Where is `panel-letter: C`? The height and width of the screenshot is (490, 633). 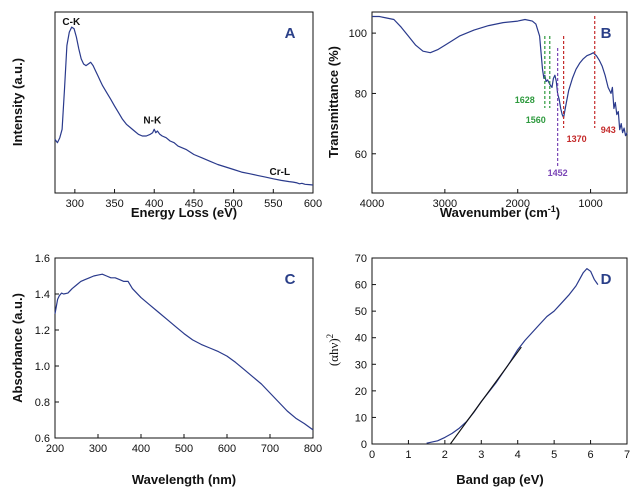 panel-letter: C is located at coordinates (290, 279).